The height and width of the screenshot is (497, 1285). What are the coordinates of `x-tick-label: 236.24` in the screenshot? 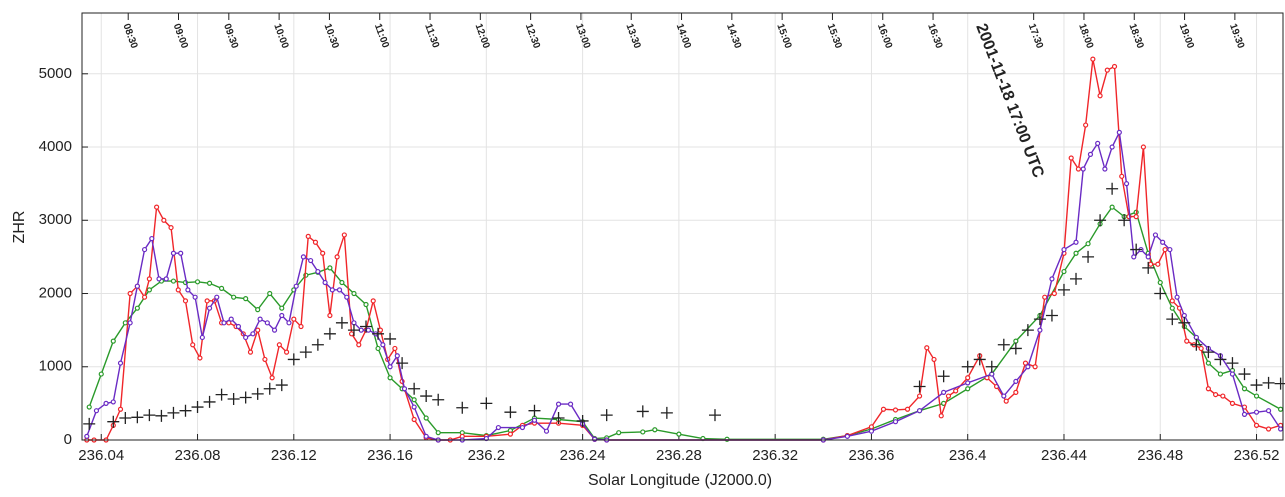 It's located at (583, 455).